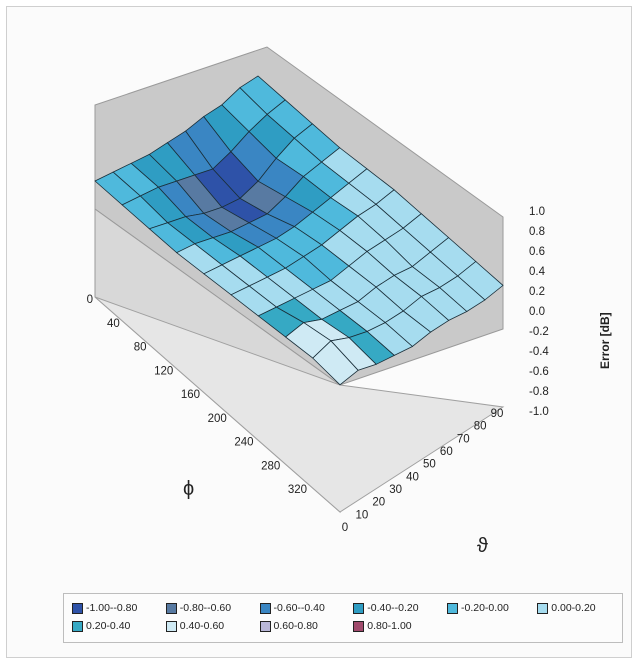 The width and height of the screenshot is (640, 668). I want to click on z-tick-label: 0.4, so click(537, 272).